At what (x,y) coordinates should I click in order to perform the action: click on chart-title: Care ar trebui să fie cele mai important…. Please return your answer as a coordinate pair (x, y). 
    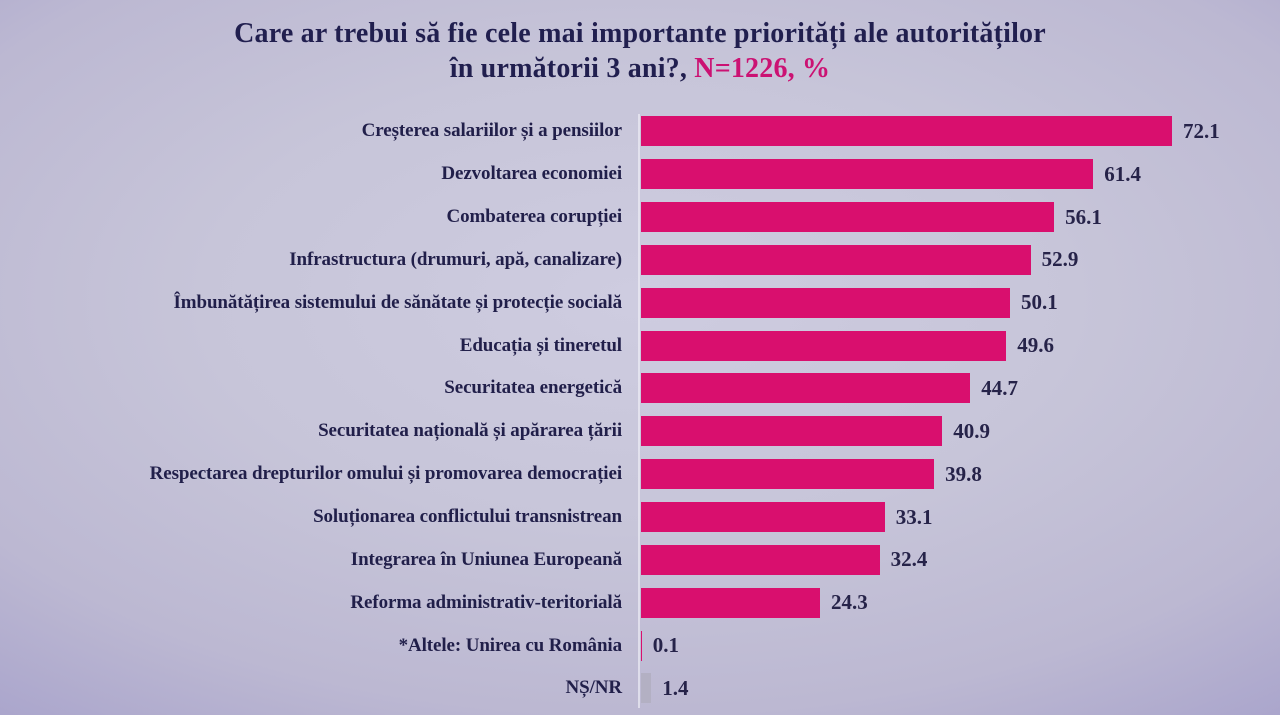
    Looking at the image, I should click on (640, 51).